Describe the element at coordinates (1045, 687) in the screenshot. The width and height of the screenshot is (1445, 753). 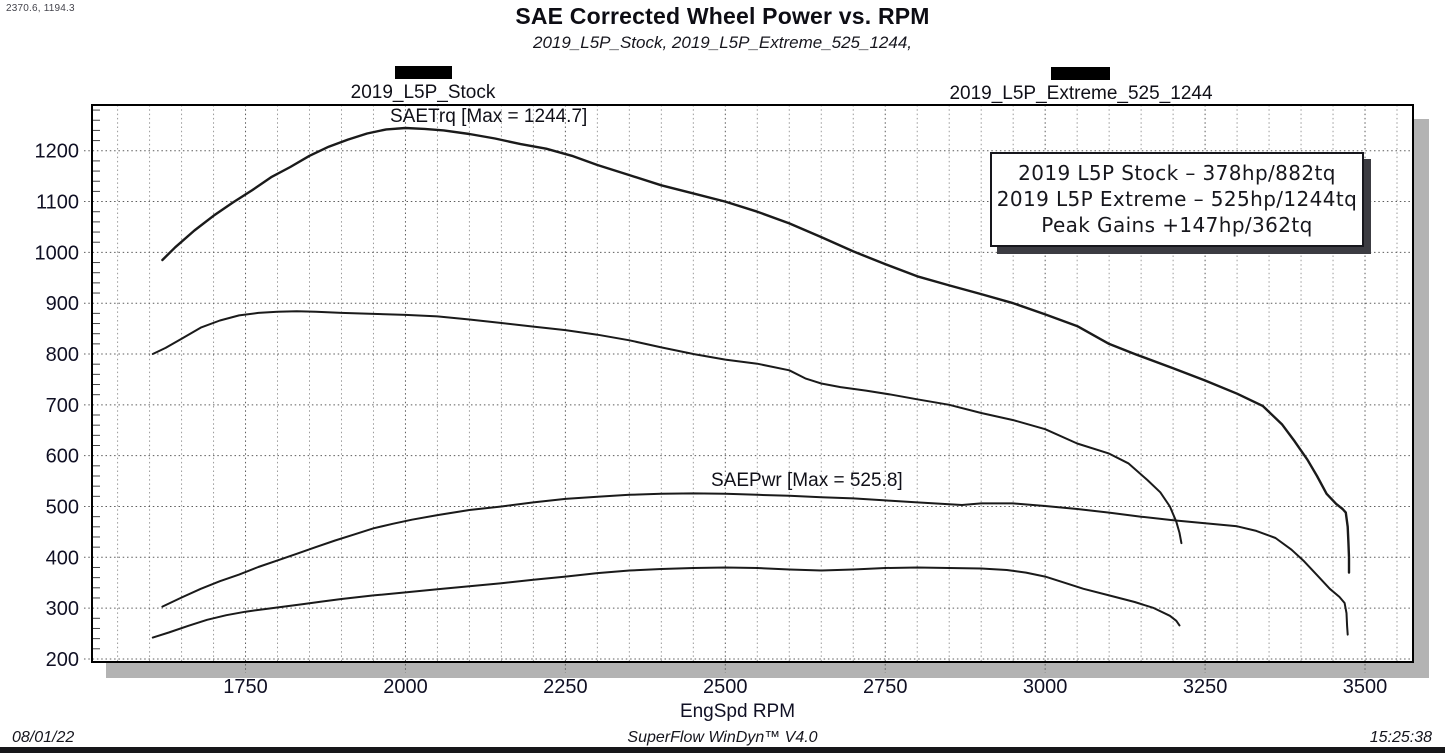
I see `x-tick-label: 3000` at that location.